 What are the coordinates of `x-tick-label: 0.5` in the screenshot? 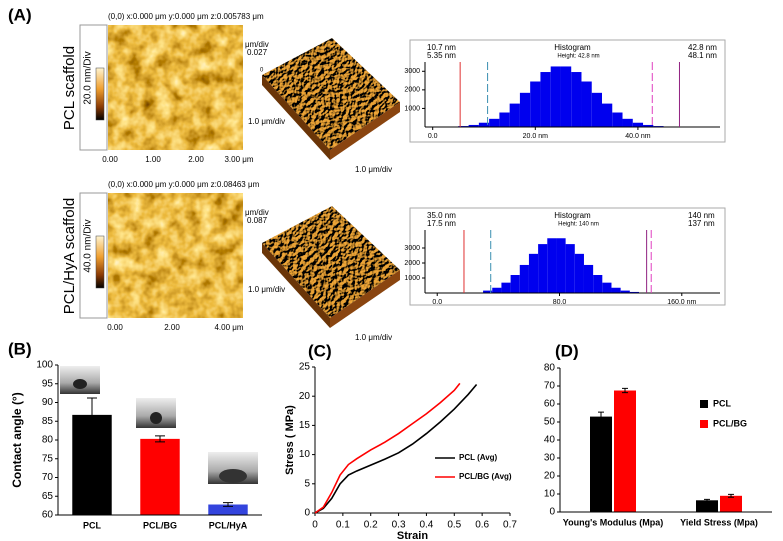 It's located at (454, 525).